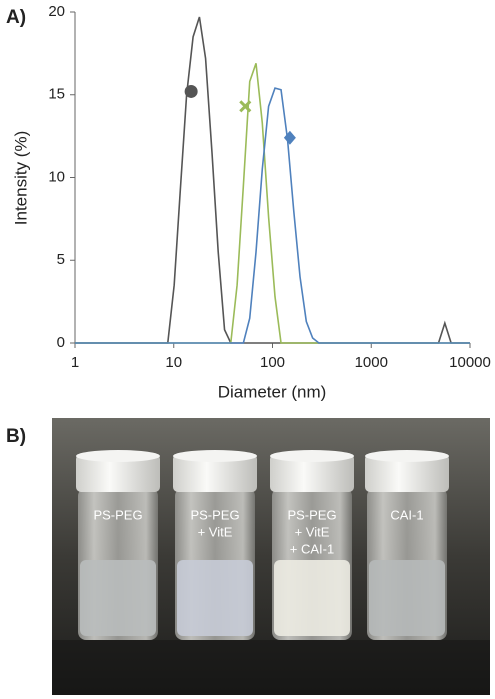 The image size is (495, 699). I want to click on y-axis-title: Intensity (%), so click(20, 178).